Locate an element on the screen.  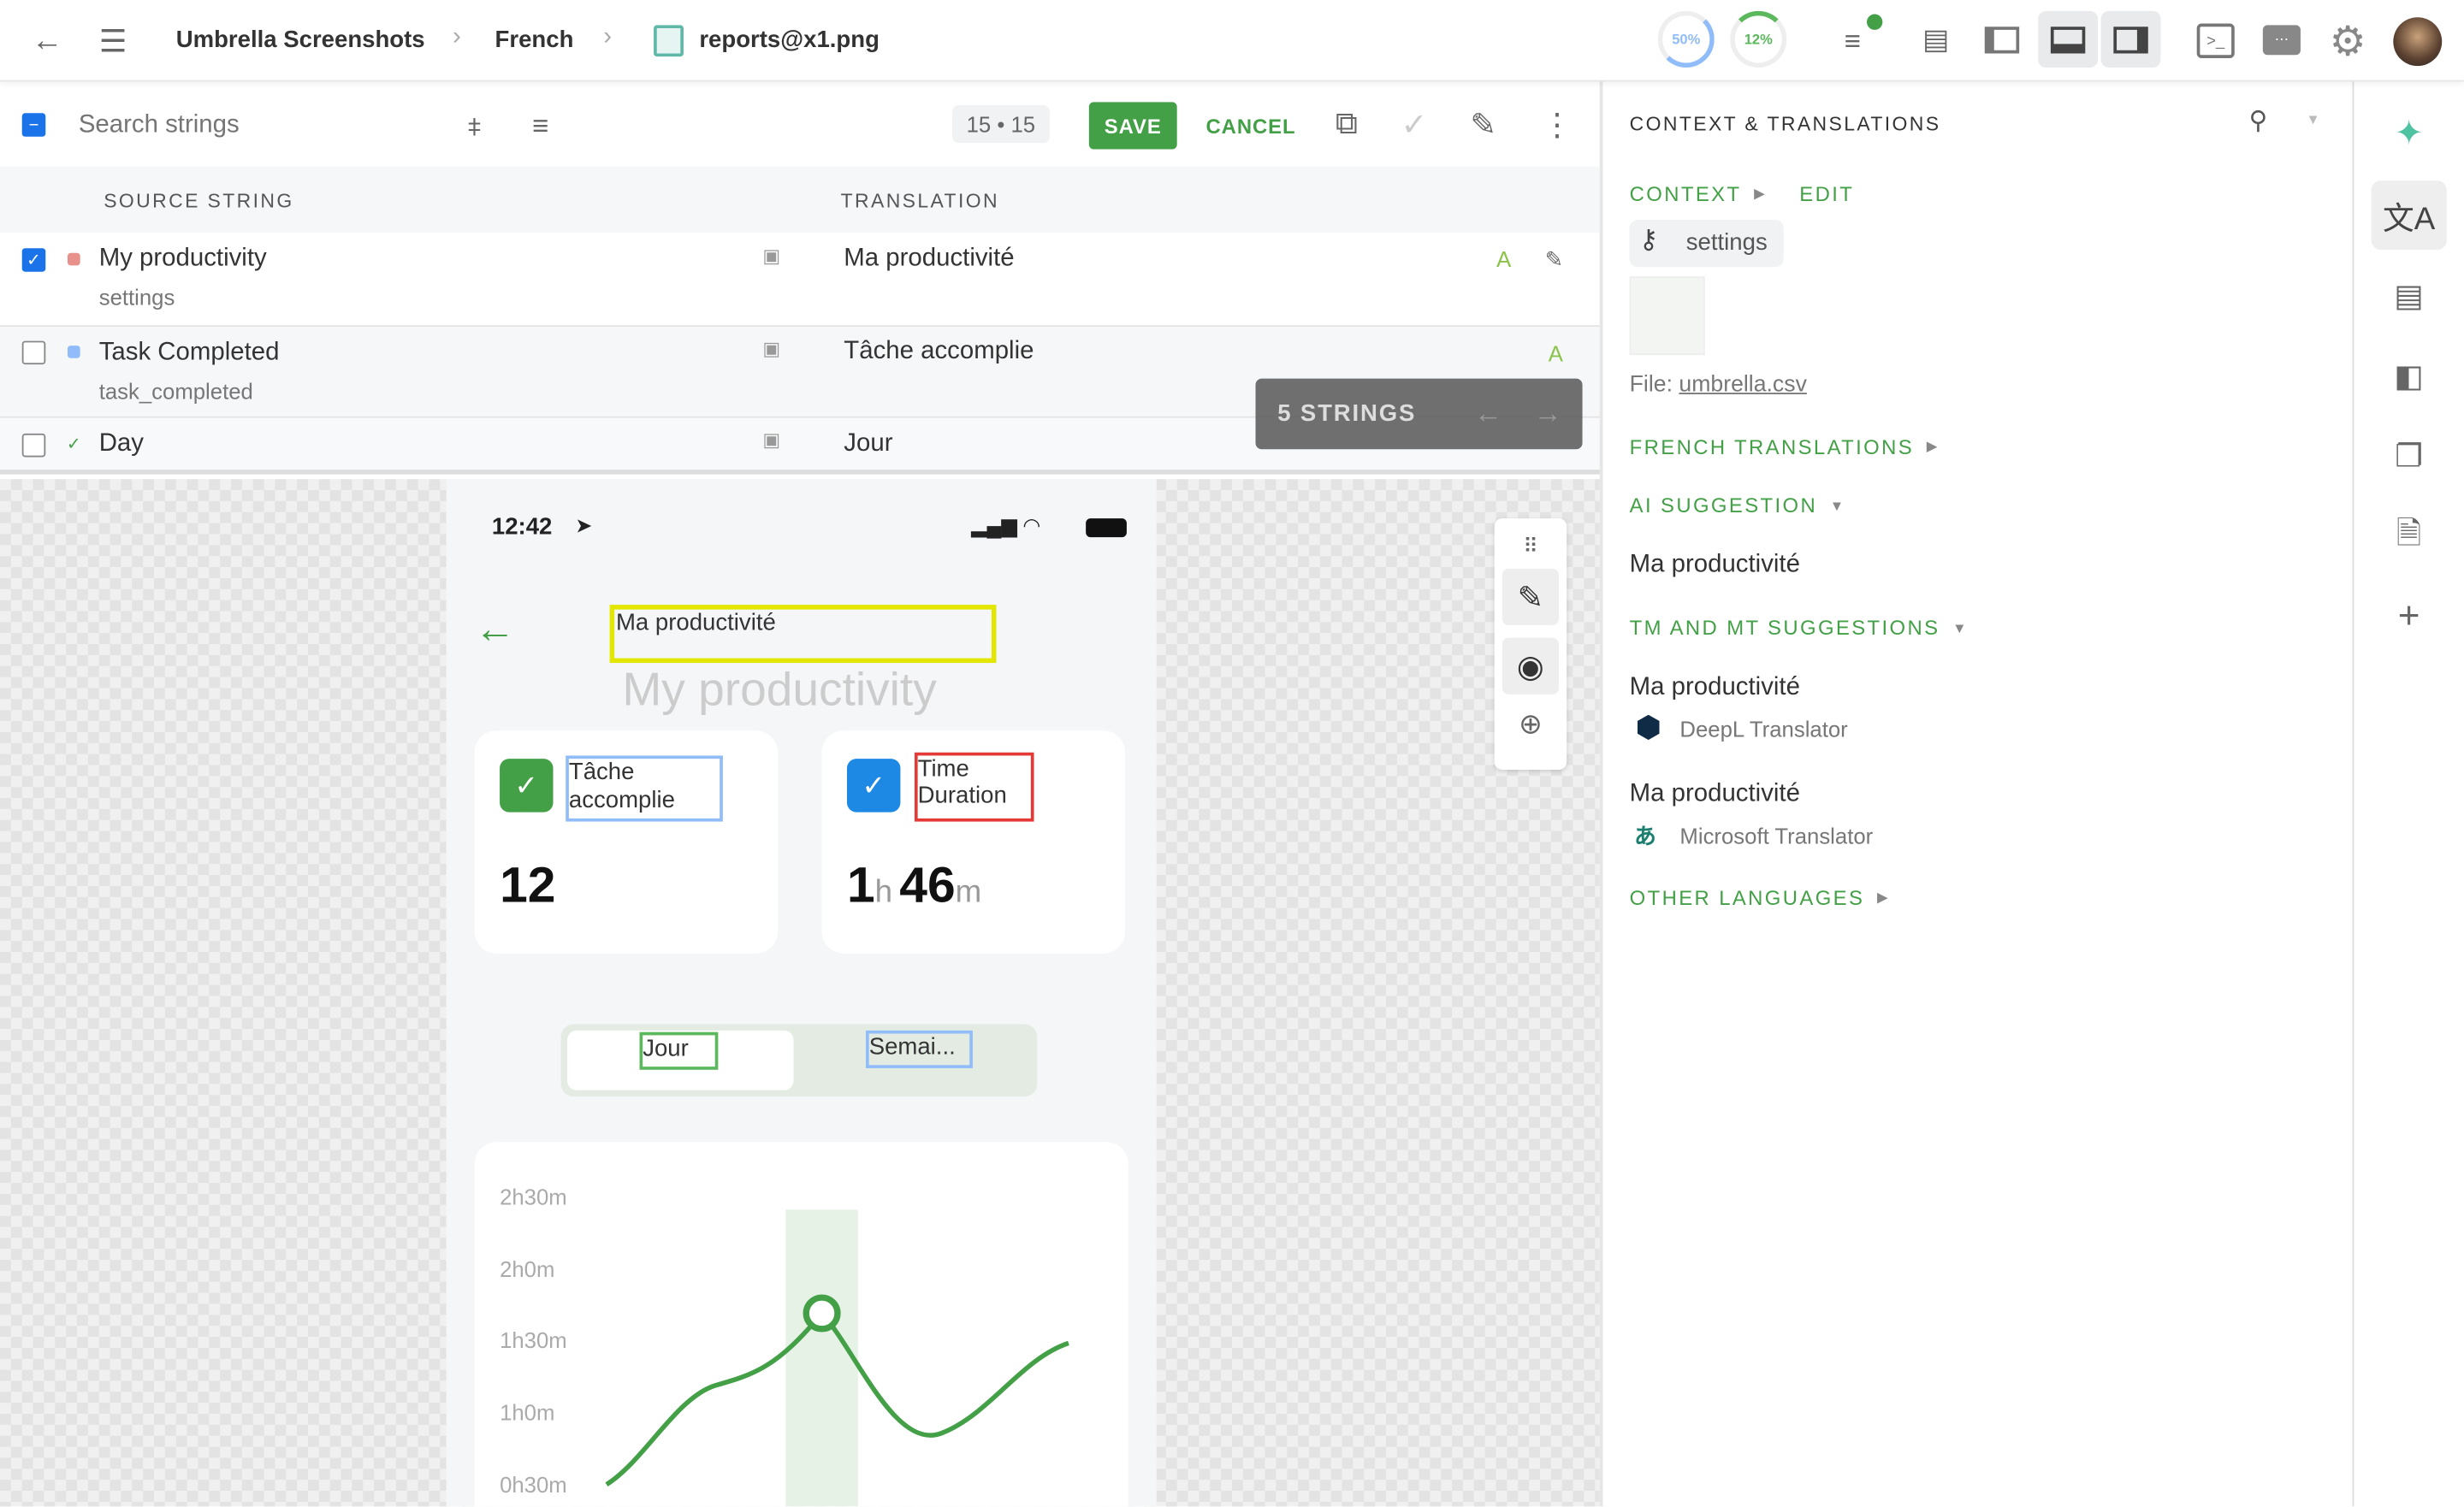
row-checkbox: ✓ is located at coordinates (33, 260).